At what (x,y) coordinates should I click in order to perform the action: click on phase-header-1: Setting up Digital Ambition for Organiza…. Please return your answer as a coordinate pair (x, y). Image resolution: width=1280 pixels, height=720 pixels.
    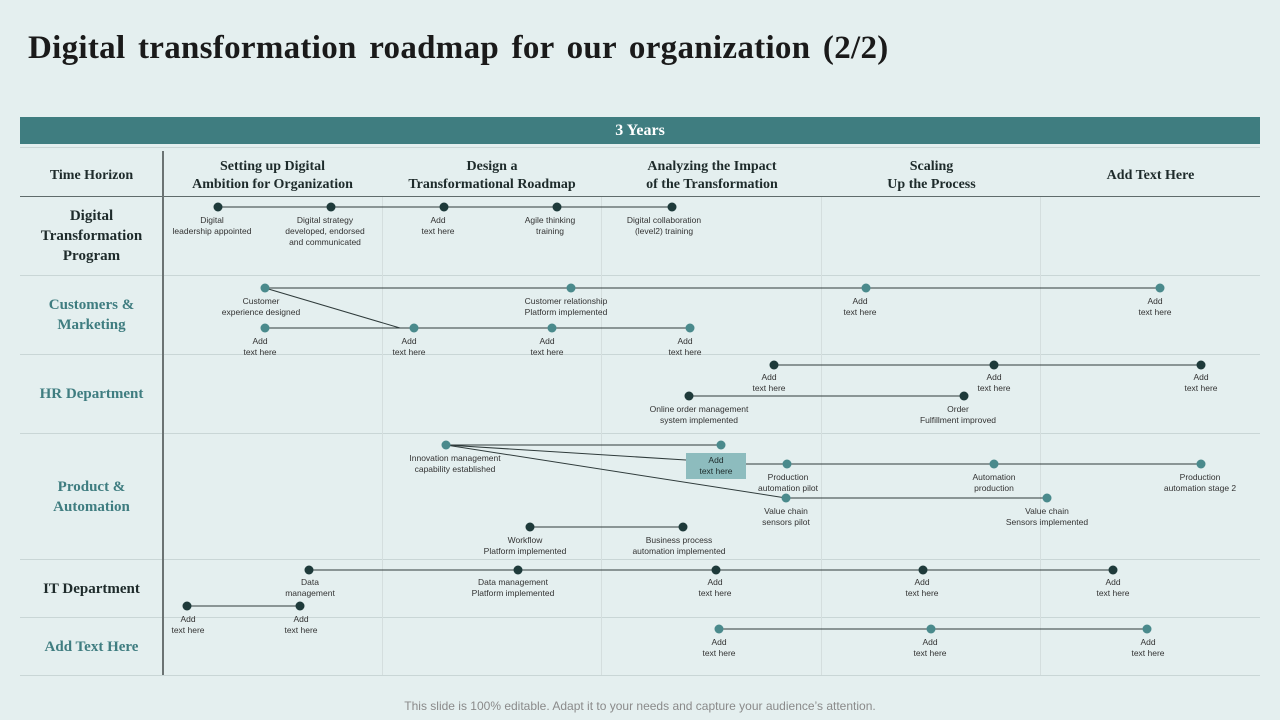
    Looking at the image, I should click on (272, 175).